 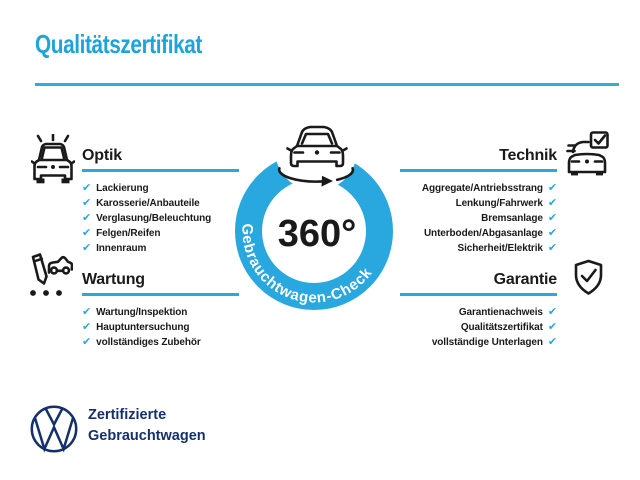 I want to click on vw-logo-icon, so click(x=54, y=431).